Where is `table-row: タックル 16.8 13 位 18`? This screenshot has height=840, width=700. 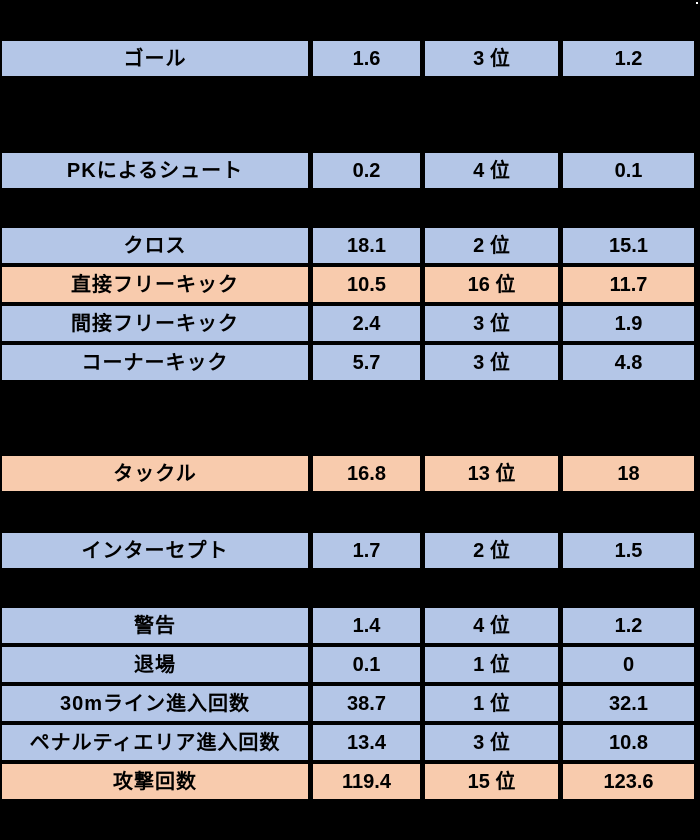 table-row: タックル 16.8 13 位 18 is located at coordinates (348, 473).